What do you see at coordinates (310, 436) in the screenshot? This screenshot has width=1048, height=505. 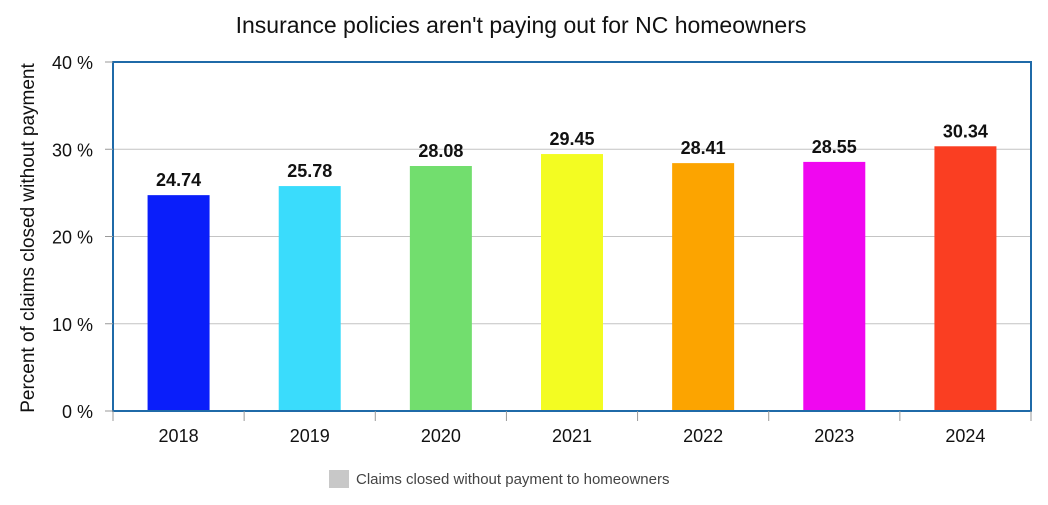 I see `x-tick-label: 2019` at bounding box center [310, 436].